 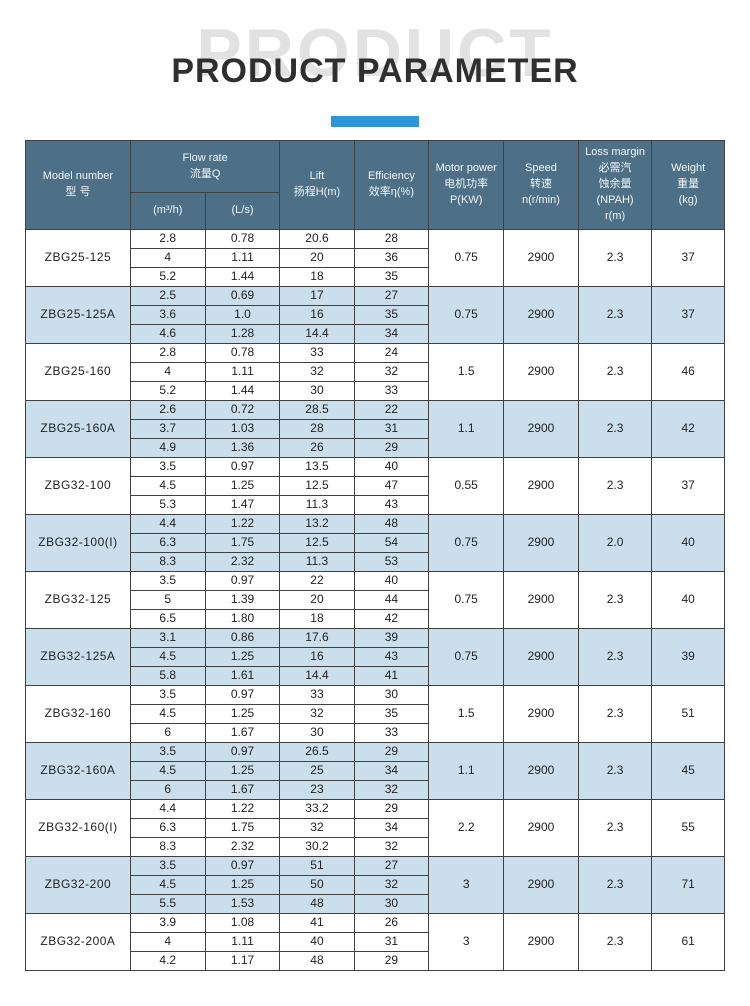 What do you see at coordinates (167, 314) in the screenshot?
I see `flow-m3h-cell: 3.6` at bounding box center [167, 314].